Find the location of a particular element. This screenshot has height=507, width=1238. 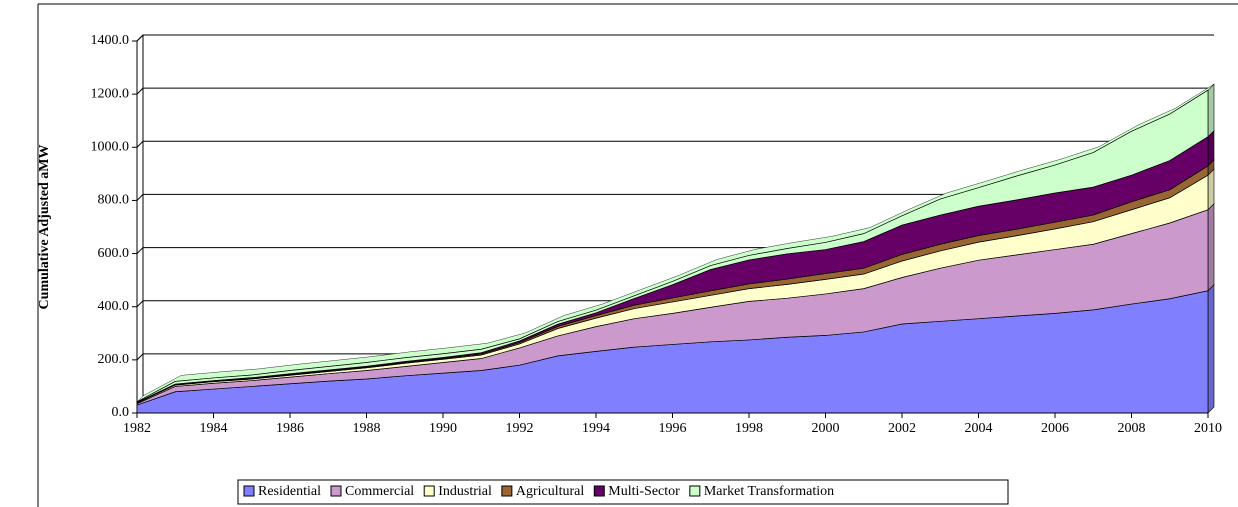

y-axis-label: Cumulative Adjusted aMW is located at coordinates (44, 227).